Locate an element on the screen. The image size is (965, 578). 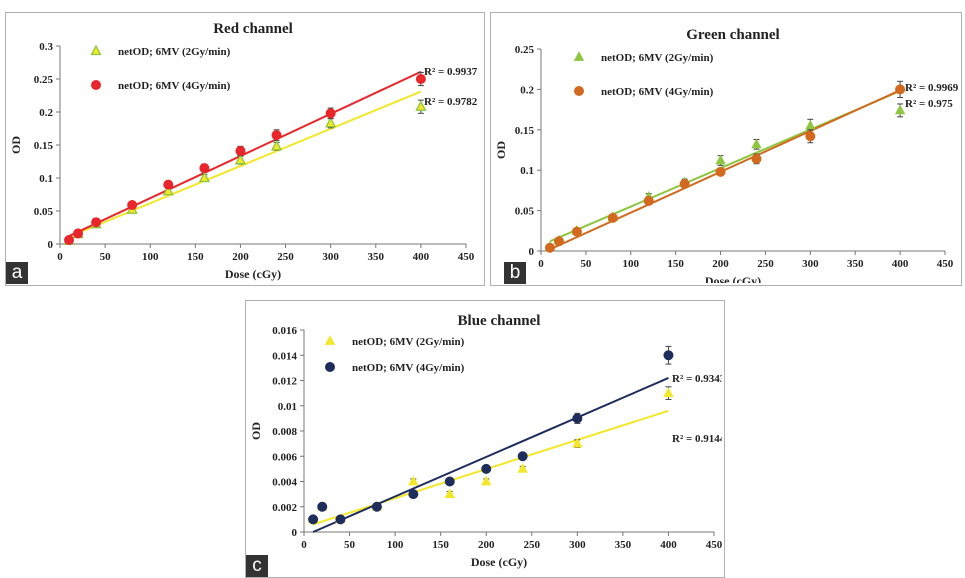
y-tick-label: 0.002 is located at coordinates (284, 508).